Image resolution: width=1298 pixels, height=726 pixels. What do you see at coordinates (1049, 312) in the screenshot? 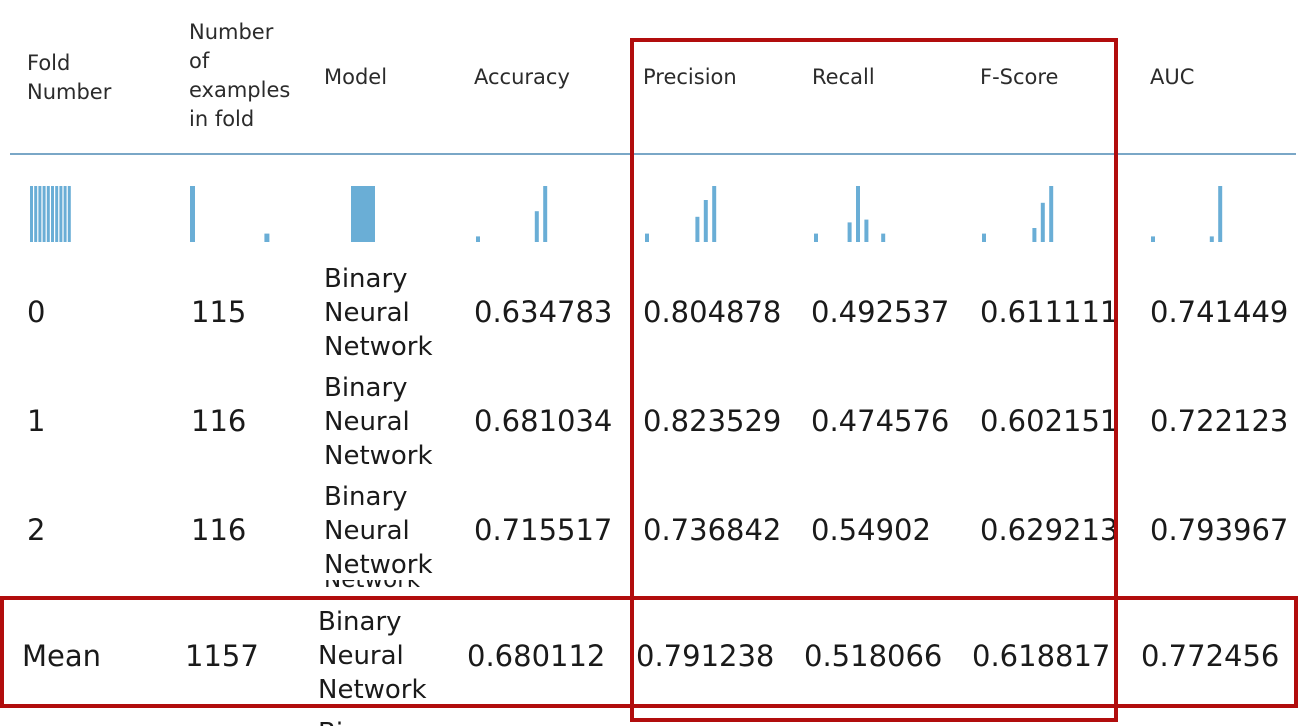
I see `cell-fscore: 0.611111` at bounding box center [1049, 312].